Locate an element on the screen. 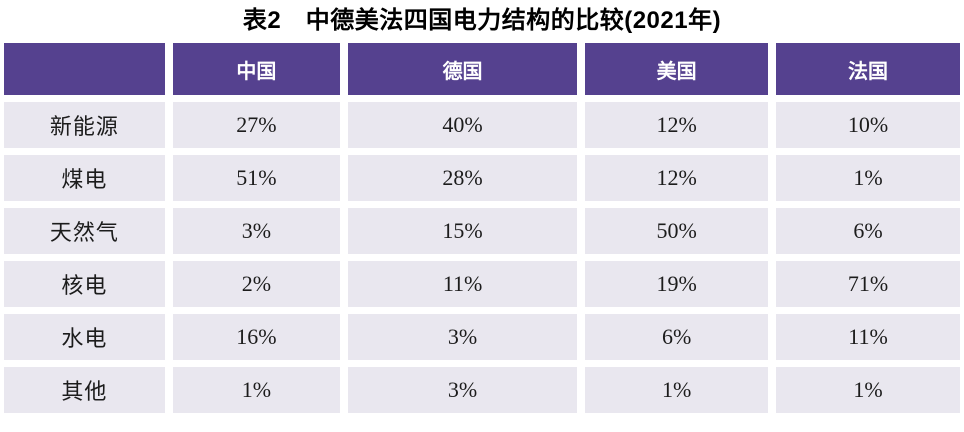  value-cell: 10% is located at coordinates (868, 125).